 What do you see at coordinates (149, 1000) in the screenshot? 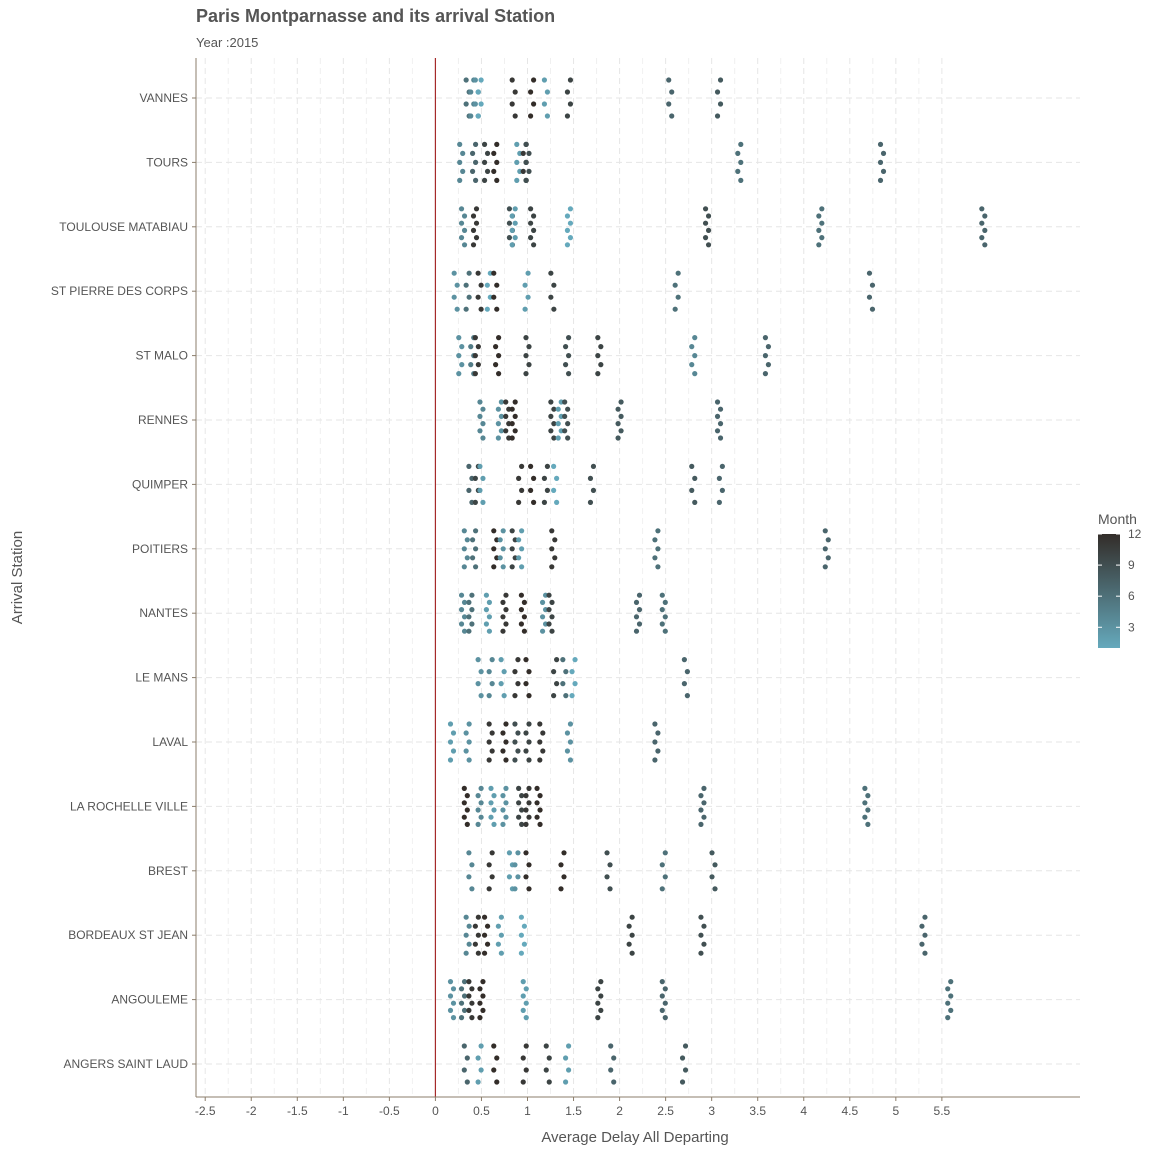
I see `y-tick-label: ANGOULEME` at bounding box center [149, 1000].